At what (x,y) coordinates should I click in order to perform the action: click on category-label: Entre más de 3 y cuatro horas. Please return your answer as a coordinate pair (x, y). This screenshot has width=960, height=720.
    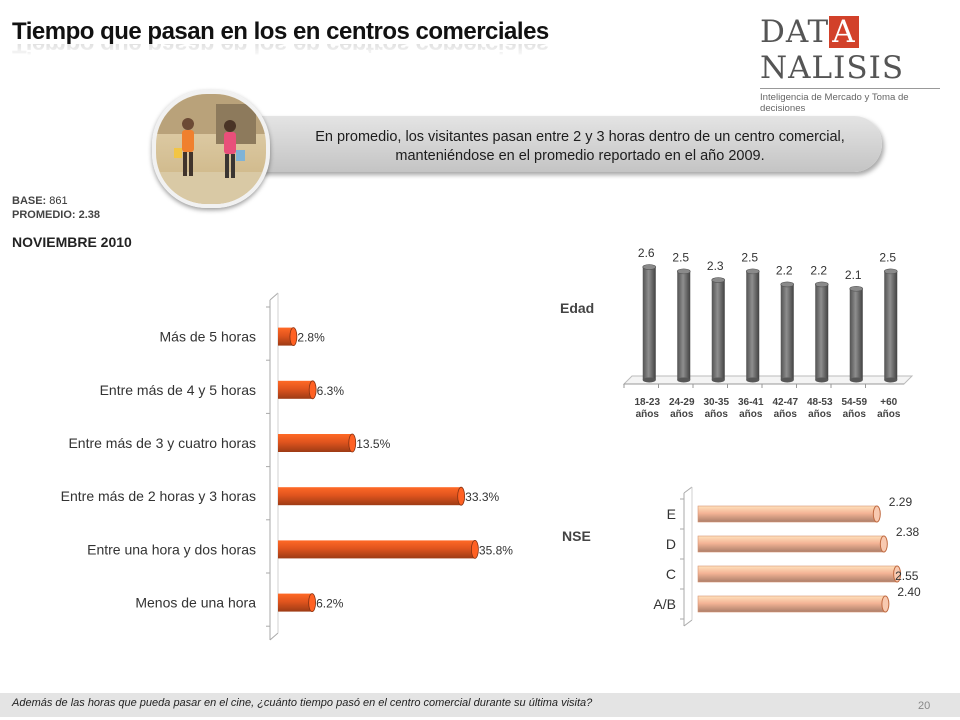
    Looking at the image, I should click on (162, 443).